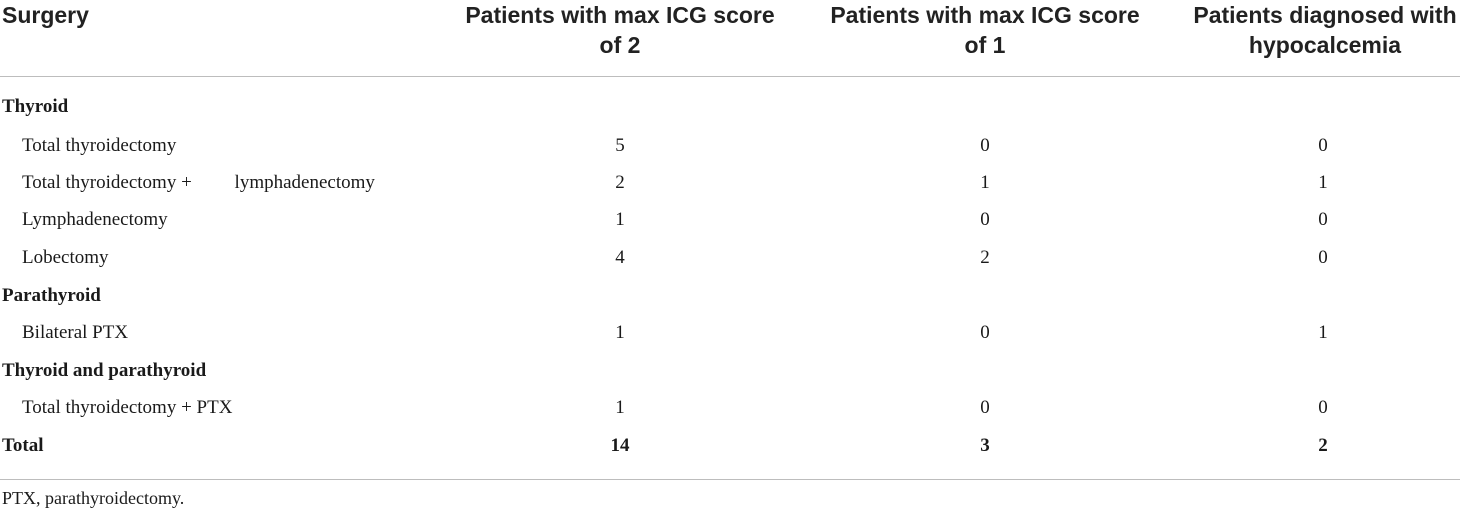 The image size is (1460, 513). I want to click on table-row: Bilateral PTX 1 0 1, so click(730, 332).